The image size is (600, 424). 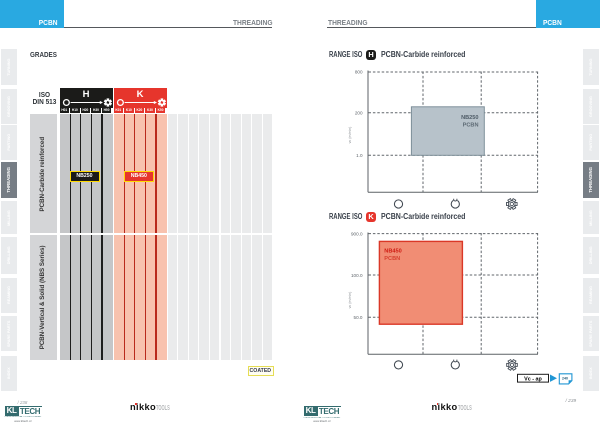 What do you see at coordinates (359, 72) in the screenshot?
I see `svg-text: 800` at bounding box center [359, 72].